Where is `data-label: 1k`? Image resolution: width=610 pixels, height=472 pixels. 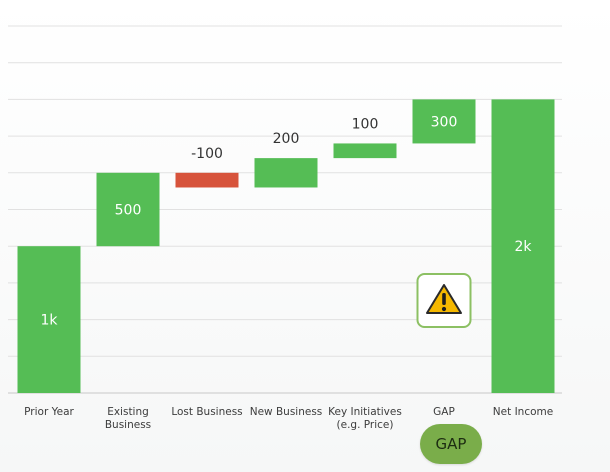 data-label: 1k is located at coordinates (49, 321).